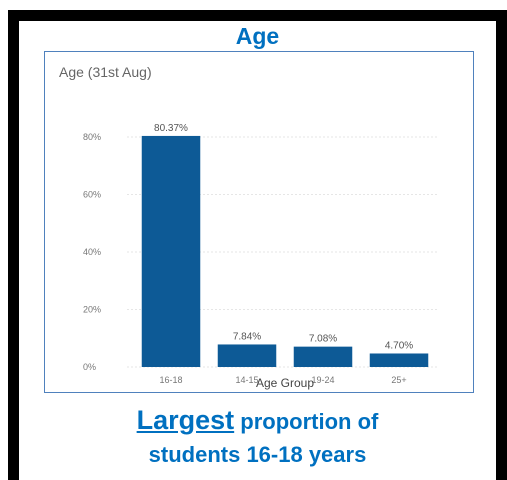  I want to click on x-tick-label: 16-18, so click(170, 380).